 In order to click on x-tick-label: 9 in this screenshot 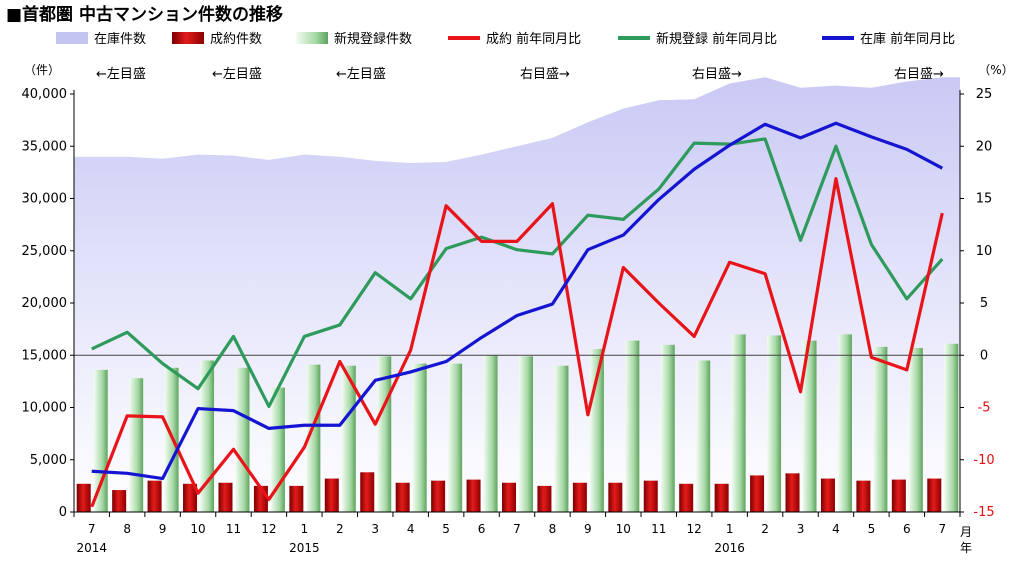, I will do `click(163, 529)`.